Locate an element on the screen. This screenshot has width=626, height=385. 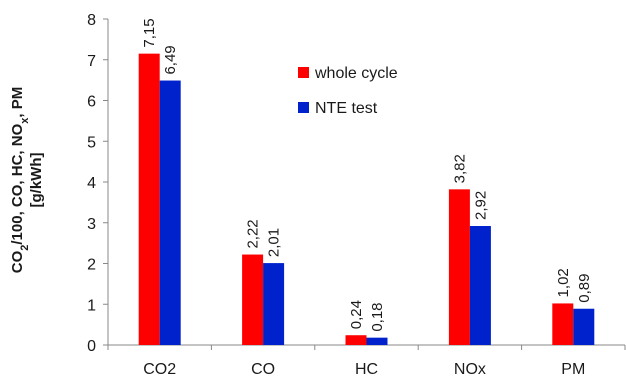
data-label: 7,15 is located at coordinates (149, 32).